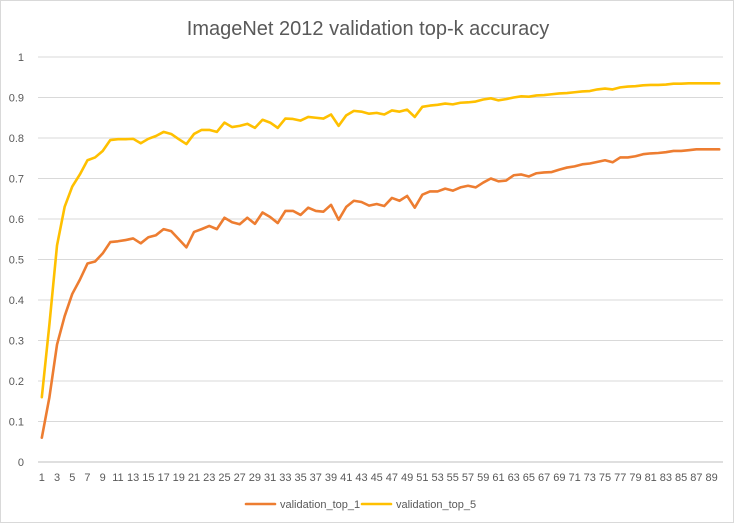 The image size is (734, 524). I want to click on chart-title: ImageNet 2012 validation top-k accuracy, so click(368, 29).